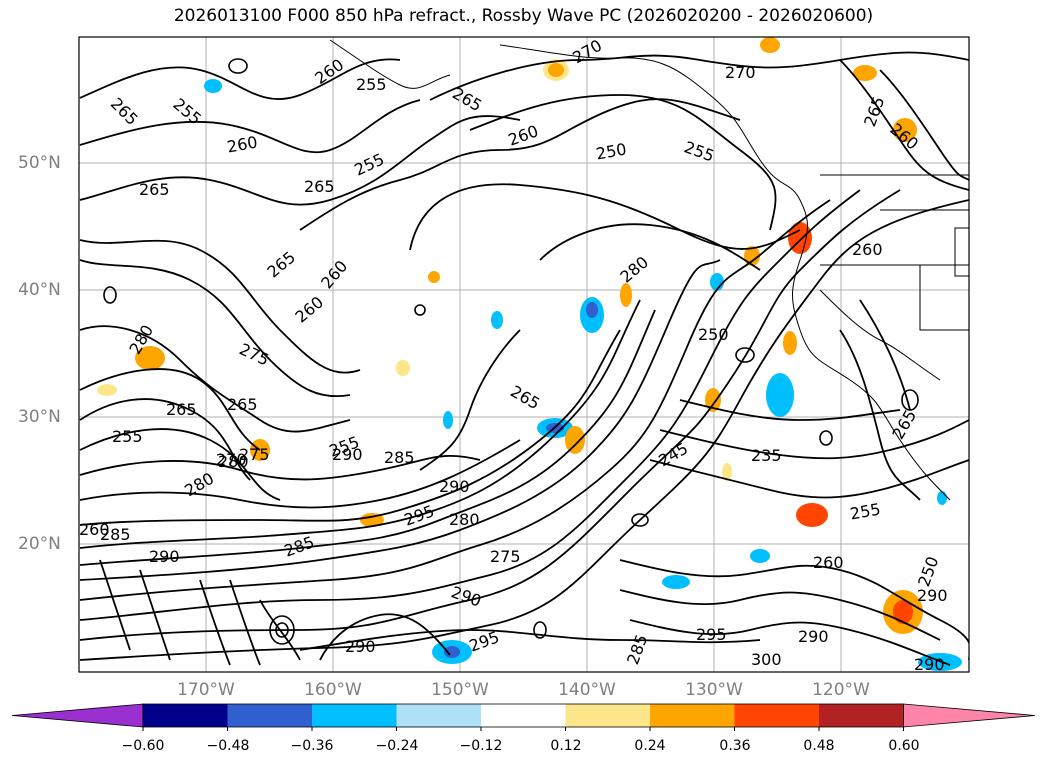 The height and width of the screenshot is (765, 1047). What do you see at coordinates (312, 746) in the screenshot?
I see `colorbar-tick: −0.36` at bounding box center [312, 746].